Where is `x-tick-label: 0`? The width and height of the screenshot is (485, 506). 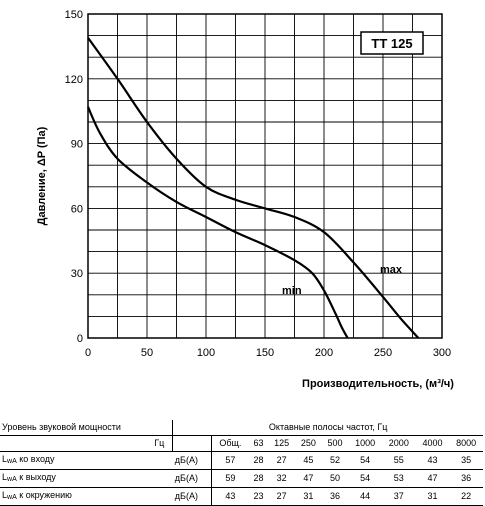 x-tick-label: 0 is located at coordinates (88, 353).